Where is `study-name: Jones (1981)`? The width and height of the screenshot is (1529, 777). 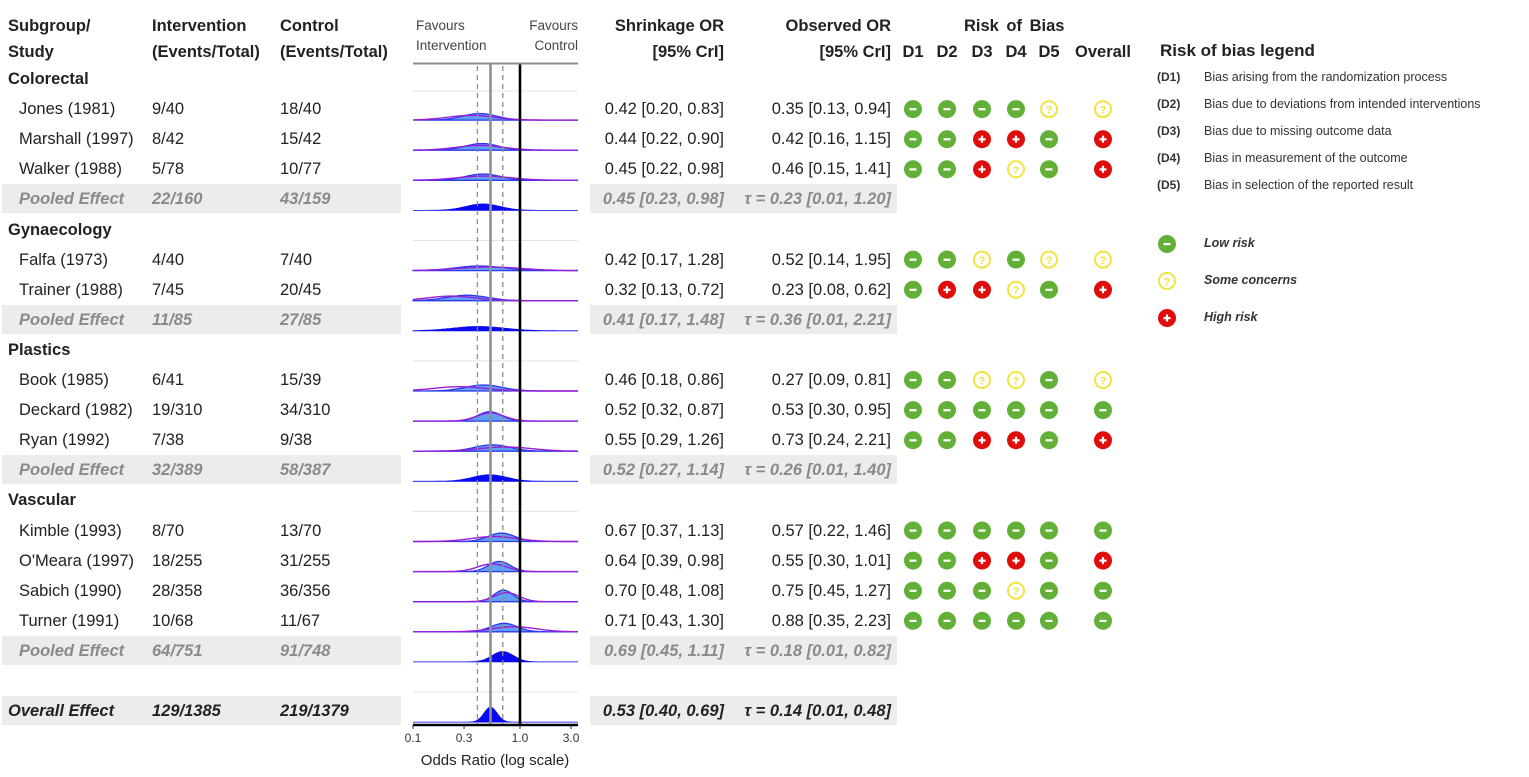 study-name: Jones (1981) is located at coordinates (67, 109).